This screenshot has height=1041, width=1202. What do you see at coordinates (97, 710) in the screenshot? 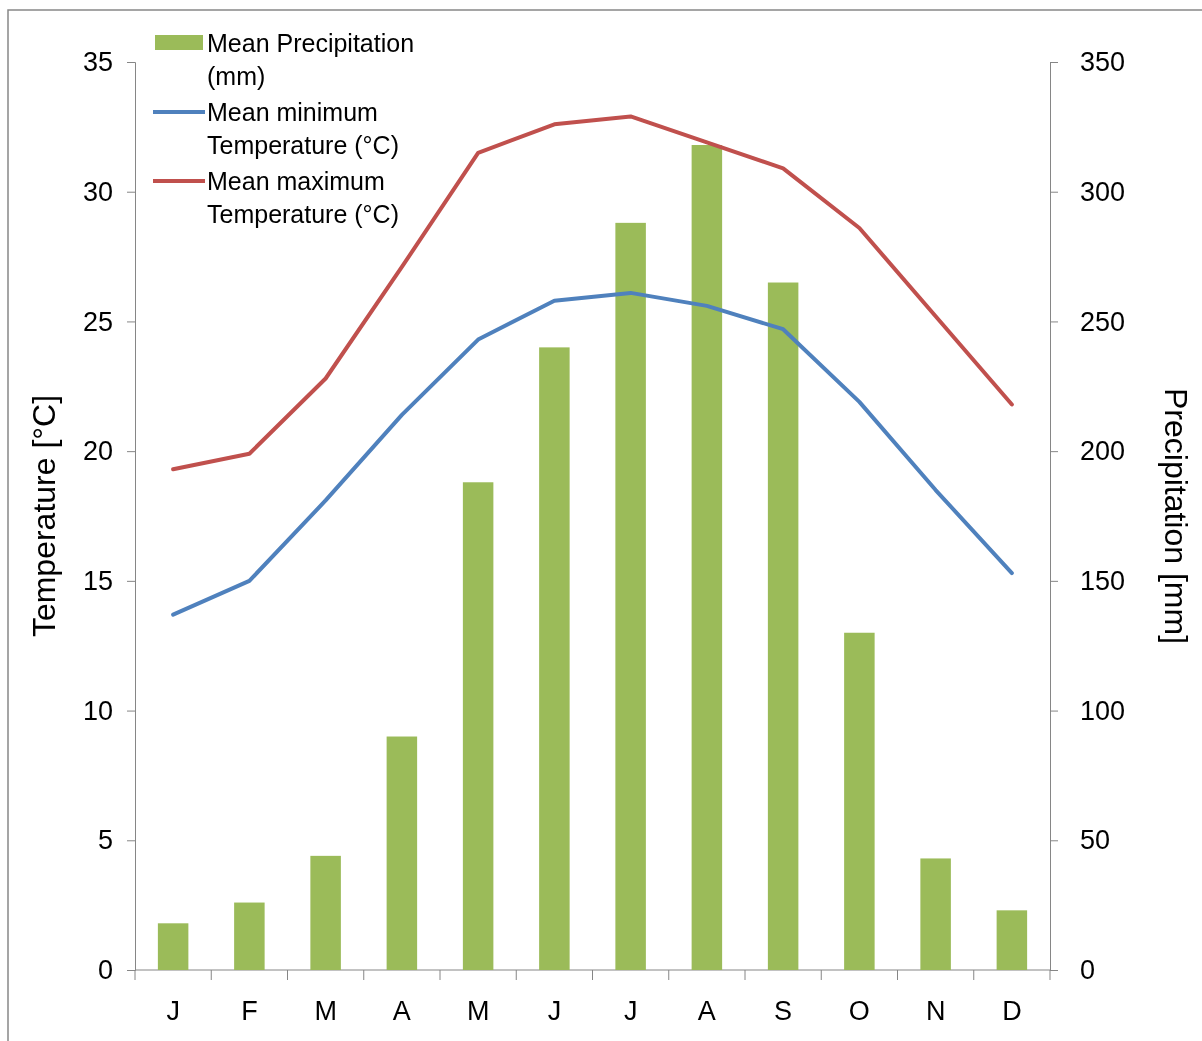
I see `y-tick-label: 10` at bounding box center [97, 710].